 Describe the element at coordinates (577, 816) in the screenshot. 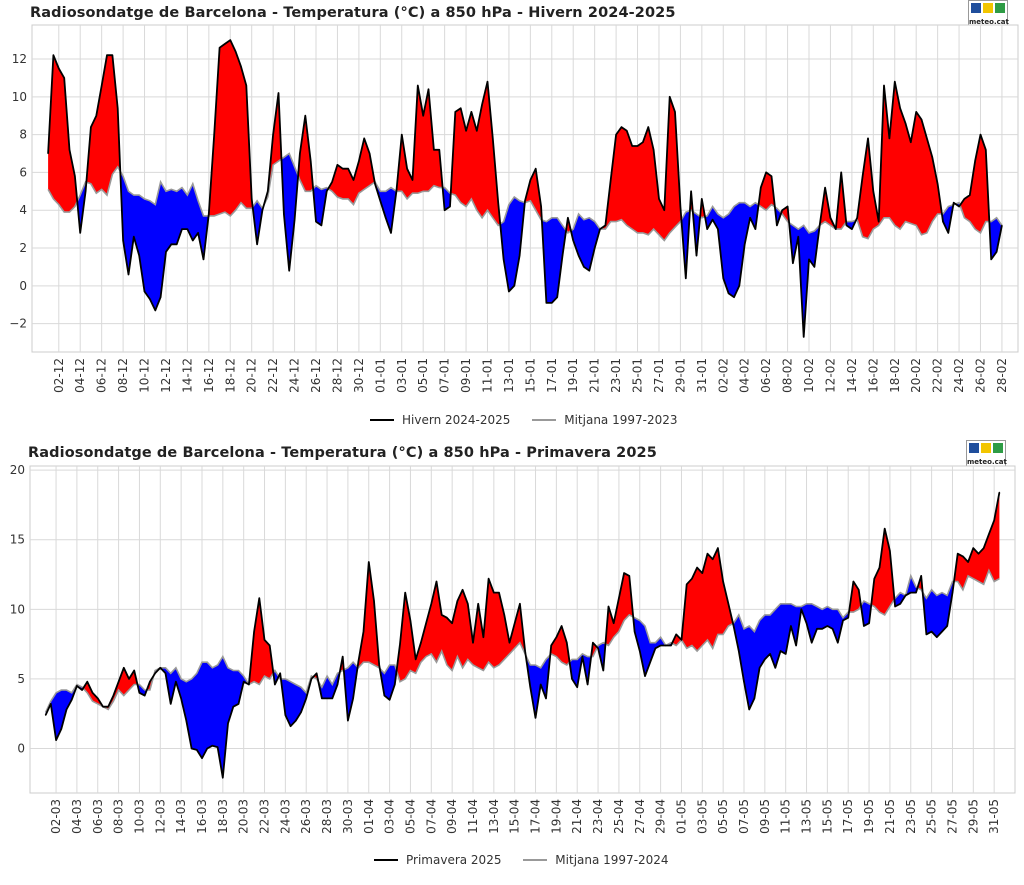

I see `x-tick-label: 21-04` at that location.